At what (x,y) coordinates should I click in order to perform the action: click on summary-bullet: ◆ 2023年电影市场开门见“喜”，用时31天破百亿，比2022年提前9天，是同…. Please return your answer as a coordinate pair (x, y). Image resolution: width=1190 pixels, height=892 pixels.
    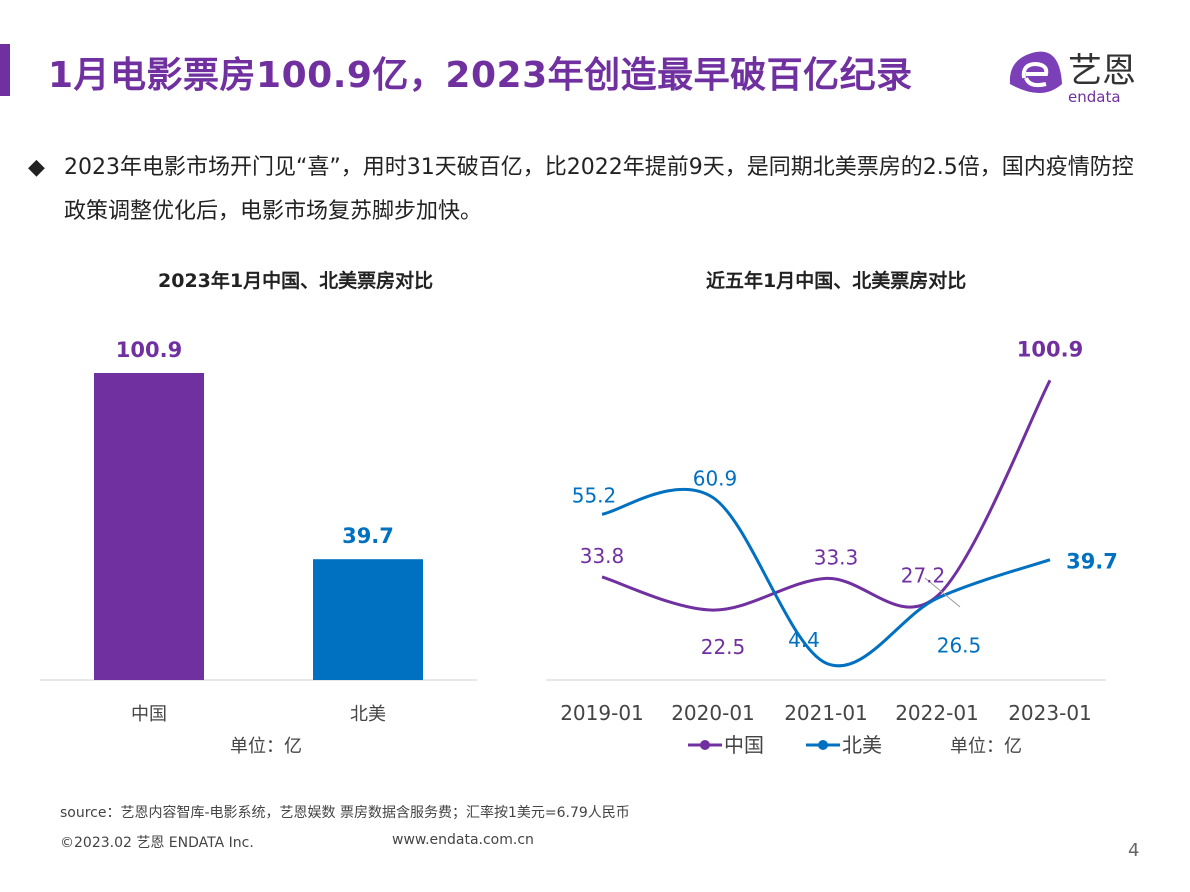
    Looking at the image, I should click on (583, 190).